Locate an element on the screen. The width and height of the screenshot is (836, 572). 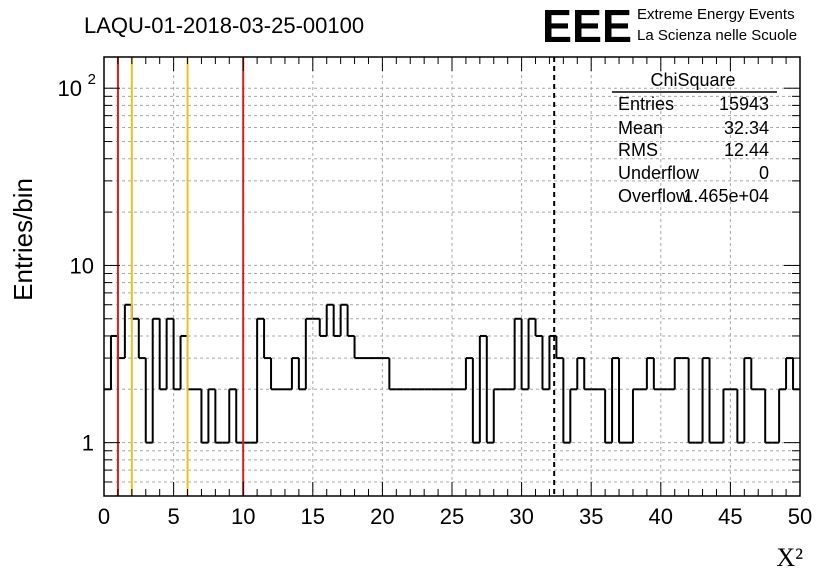
x-tick-label: 40 is located at coordinates (661, 516).